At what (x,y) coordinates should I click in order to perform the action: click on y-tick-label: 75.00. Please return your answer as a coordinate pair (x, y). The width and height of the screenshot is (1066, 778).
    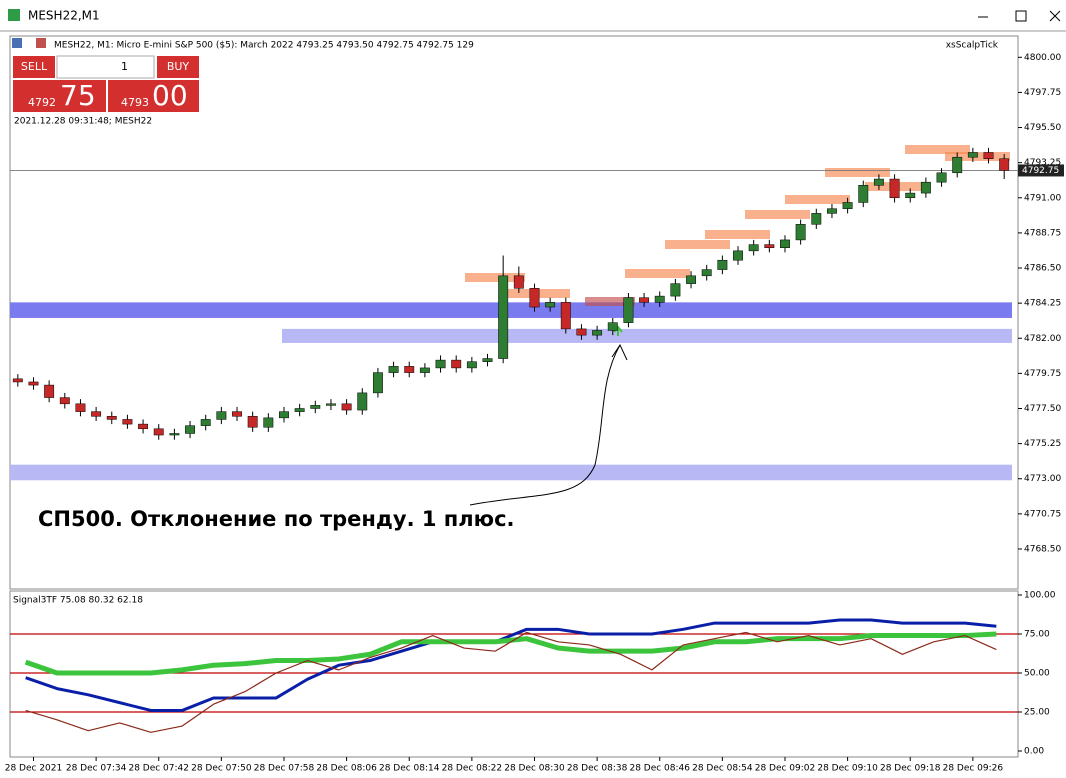
    Looking at the image, I should click on (1037, 635).